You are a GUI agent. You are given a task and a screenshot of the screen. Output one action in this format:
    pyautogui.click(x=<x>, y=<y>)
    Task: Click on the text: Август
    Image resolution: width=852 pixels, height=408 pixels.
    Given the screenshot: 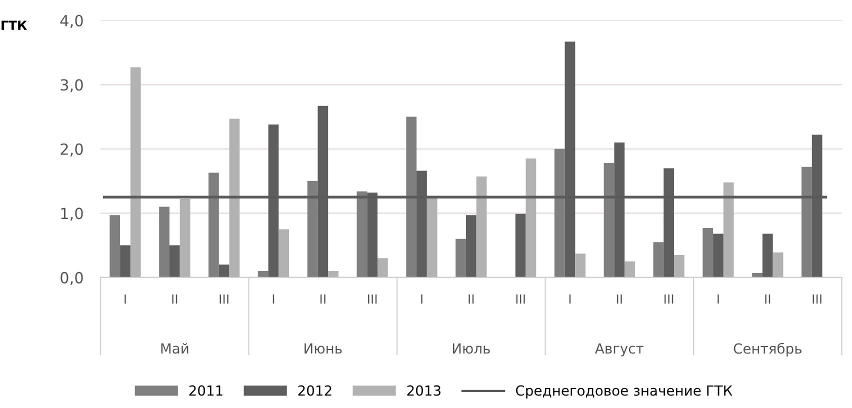 What is the action you would take?
    pyautogui.click(x=619, y=349)
    